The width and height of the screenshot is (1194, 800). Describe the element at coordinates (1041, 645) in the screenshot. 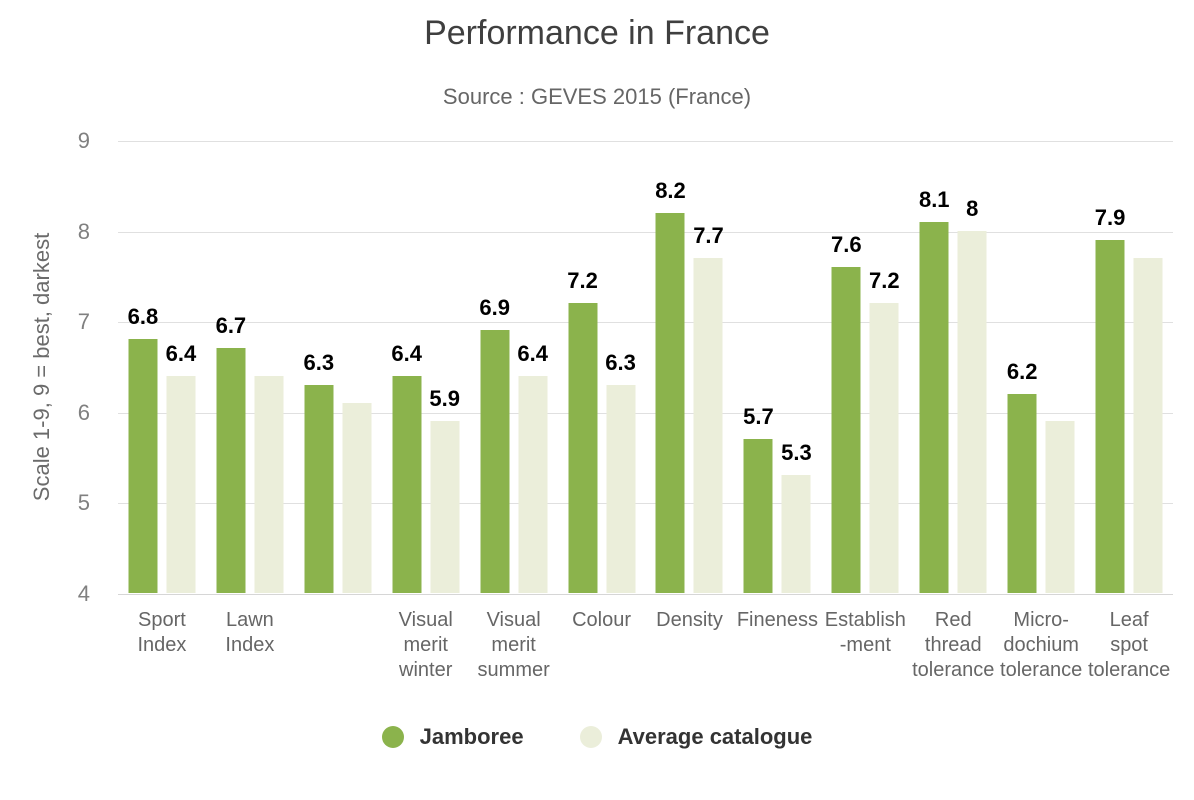

I see `x-category-label: Micro- dochium tolerance` at that location.